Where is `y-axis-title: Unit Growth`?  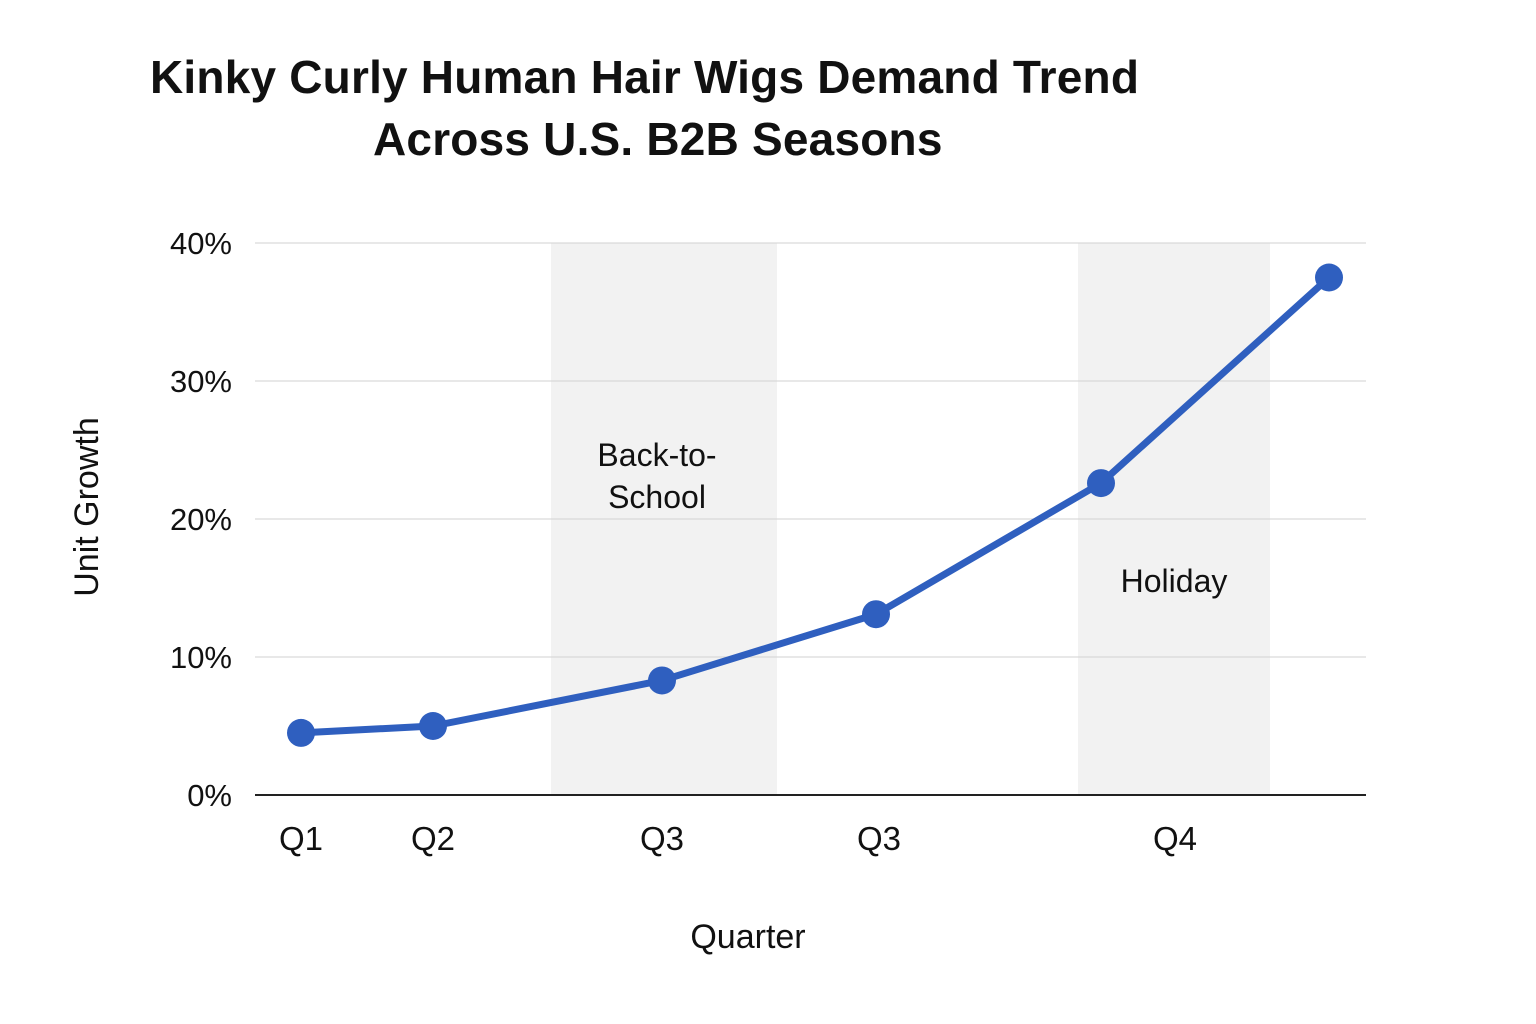 y-axis-title: Unit Growth is located at coordinates (87, 507).